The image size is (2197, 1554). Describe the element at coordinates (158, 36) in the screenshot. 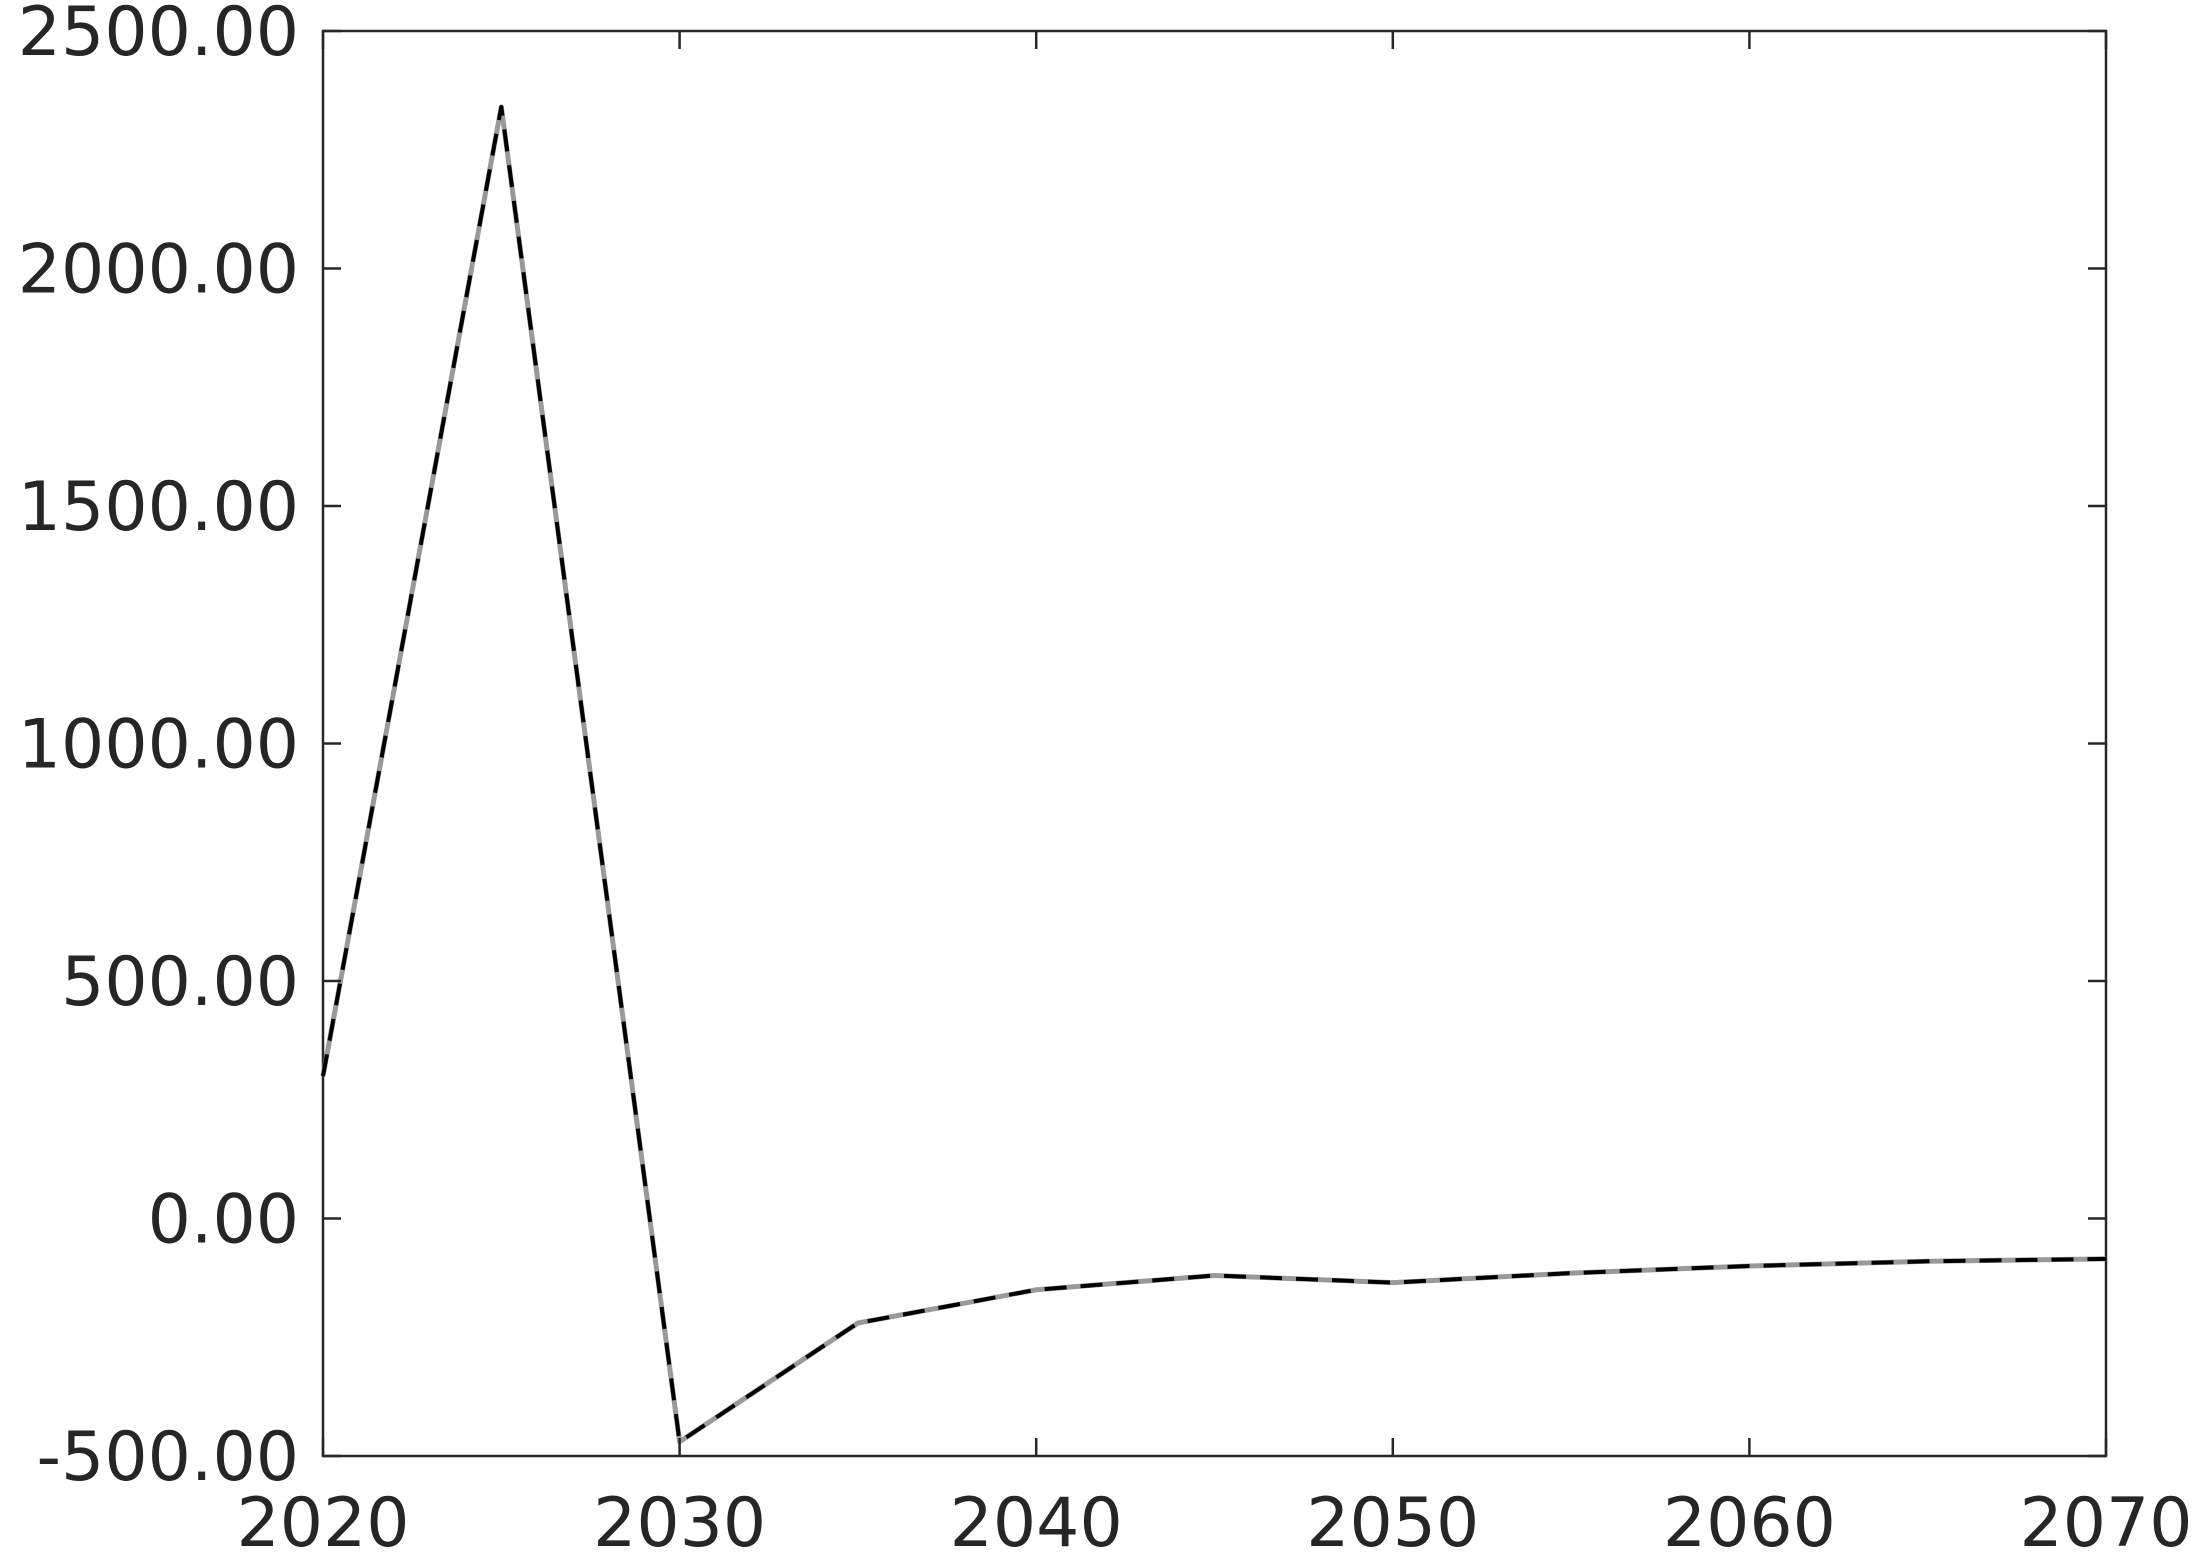

I see `y-tick-label: 2500.00` at that location.